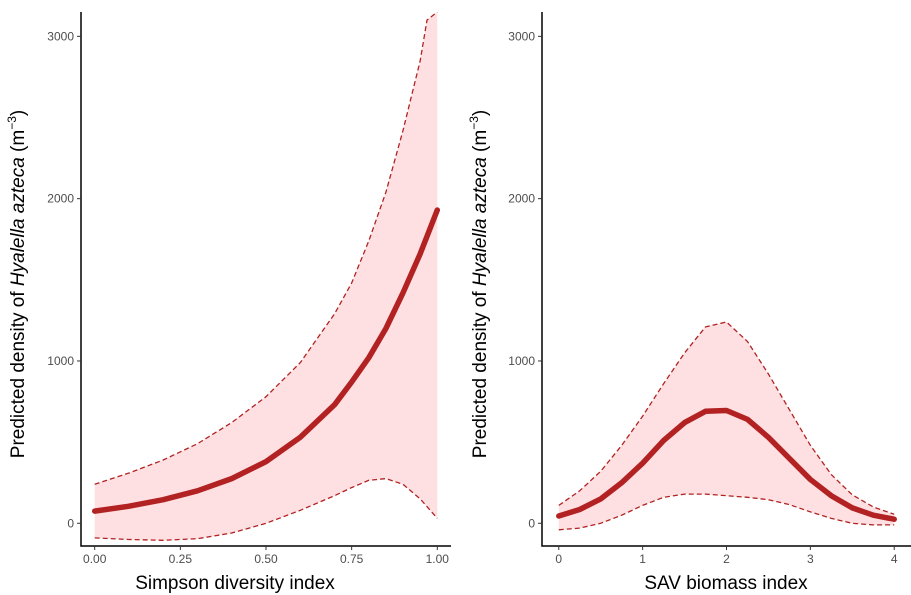  Describe the element at coordinates (810, 559) in the screenshot. I see `x-tick-label: 3` at that location.